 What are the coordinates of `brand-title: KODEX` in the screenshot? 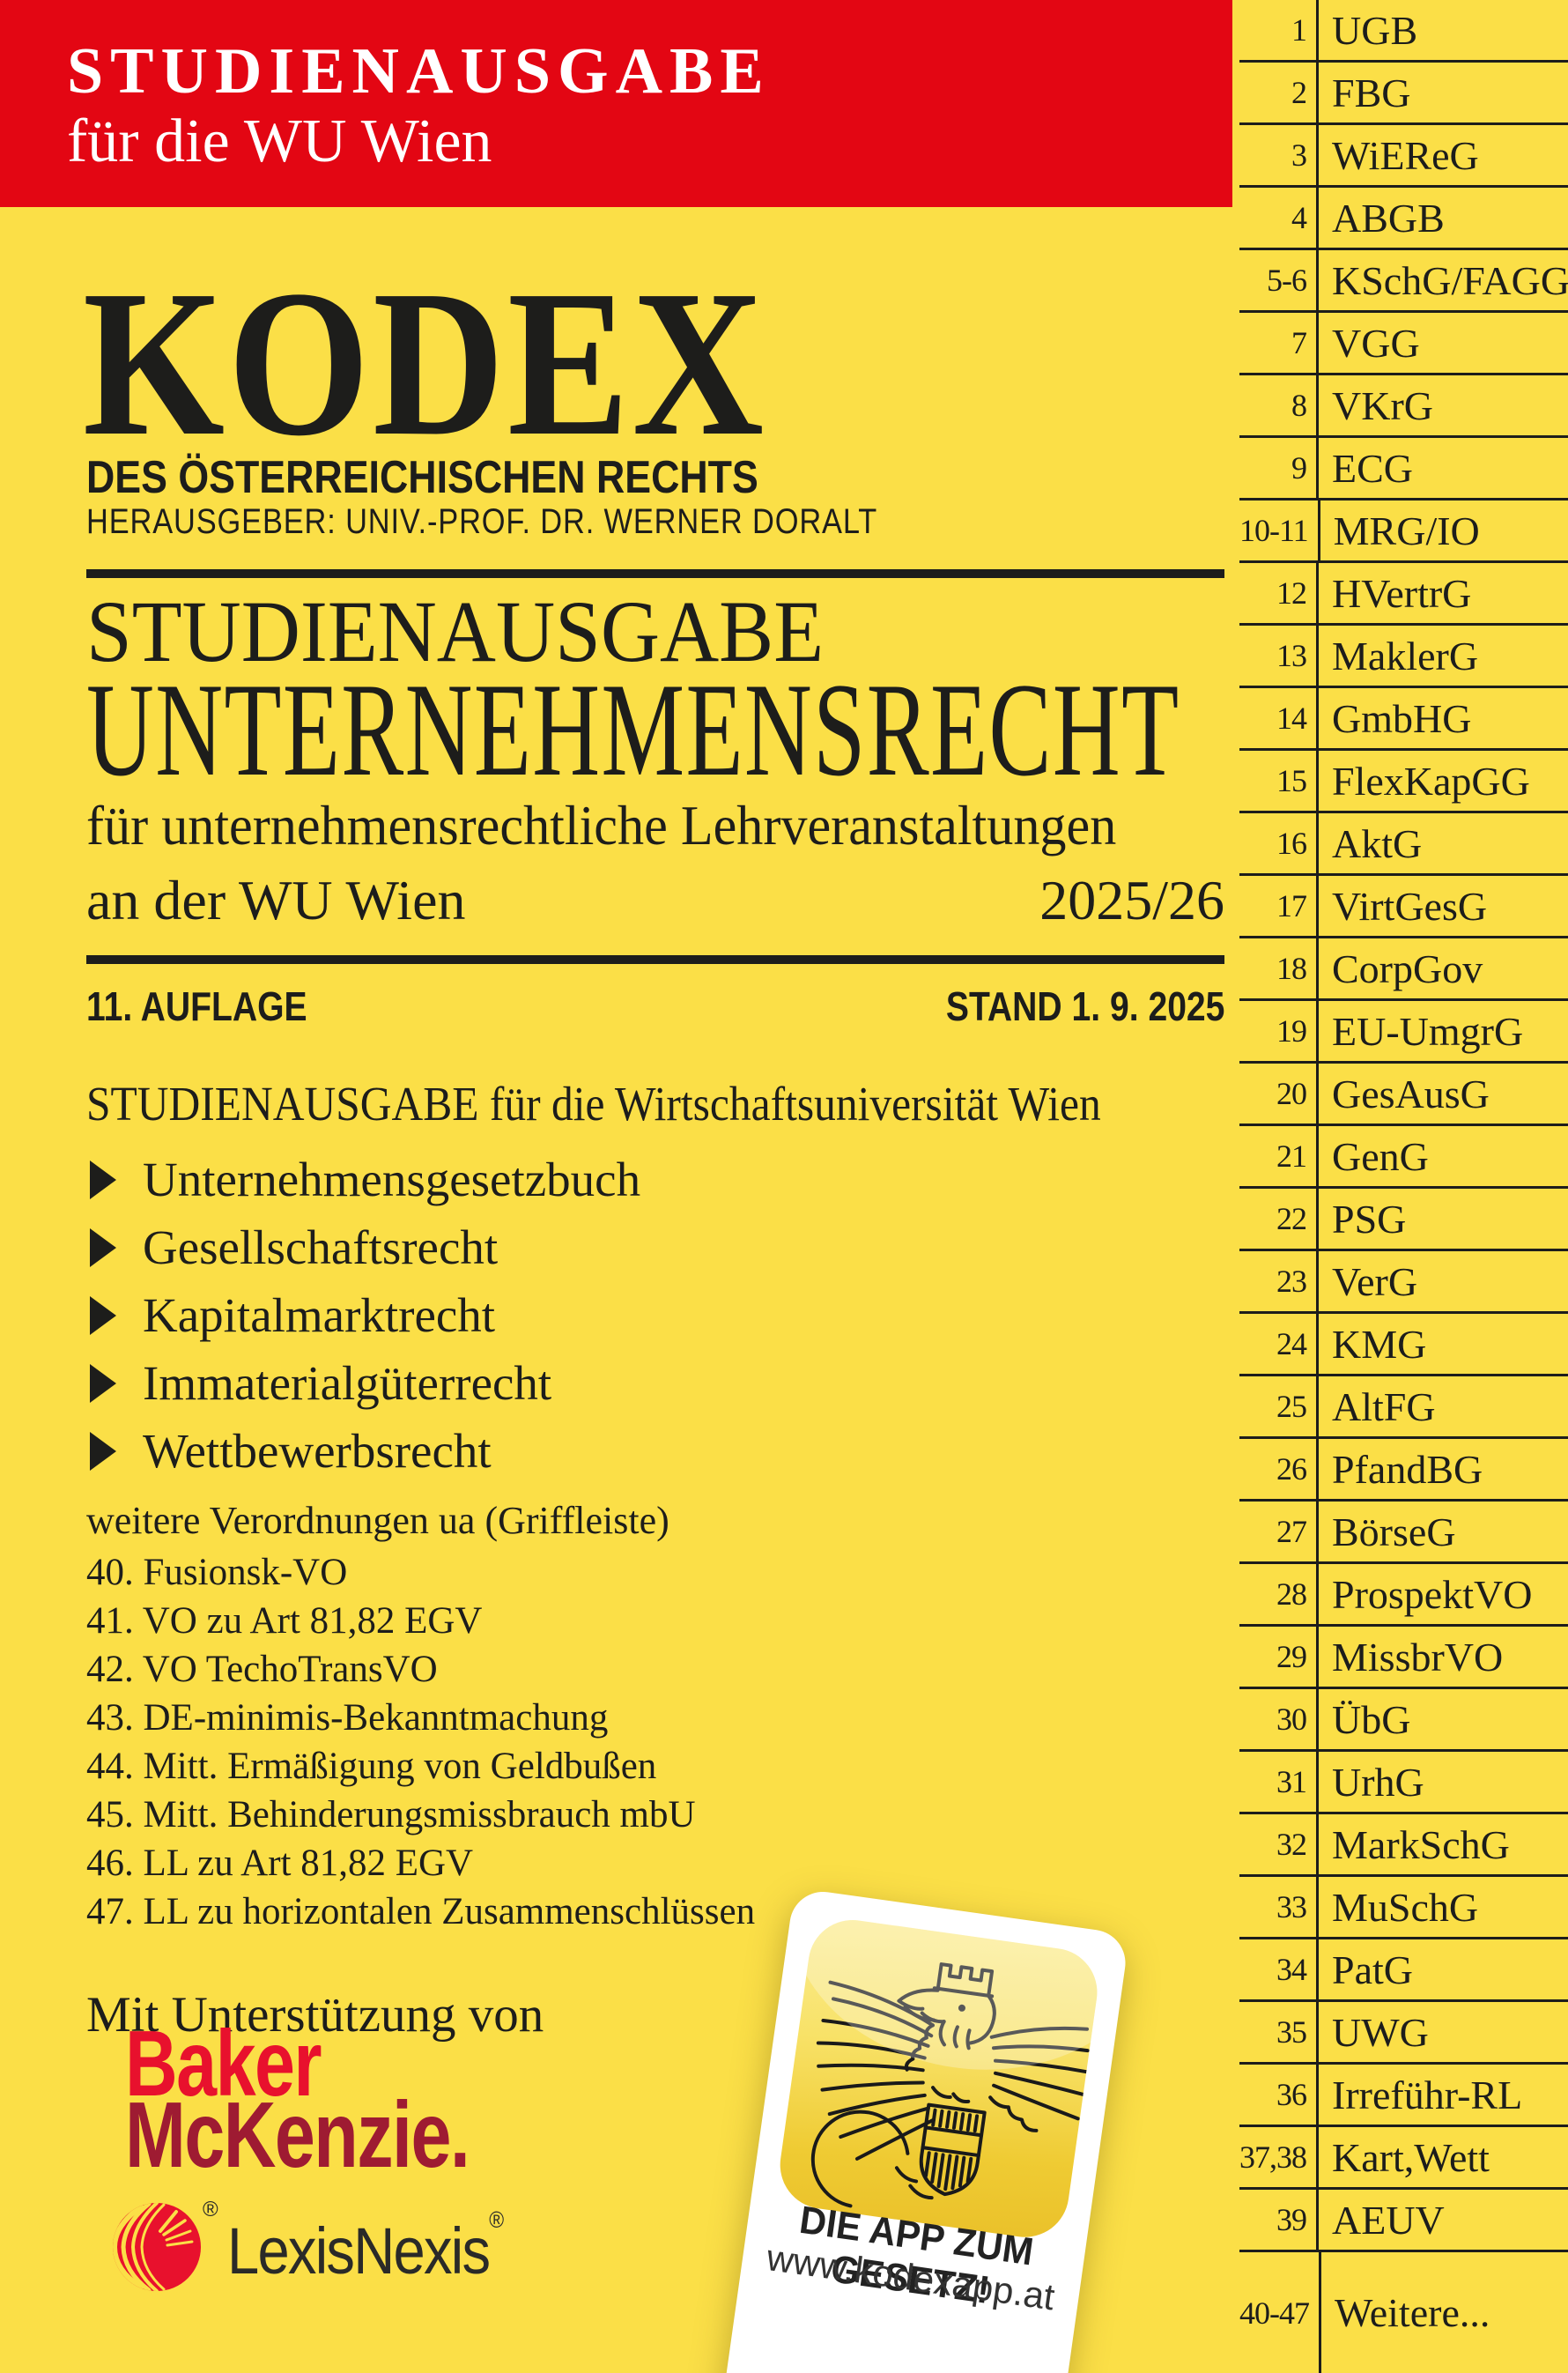 It's located at (425, 363).